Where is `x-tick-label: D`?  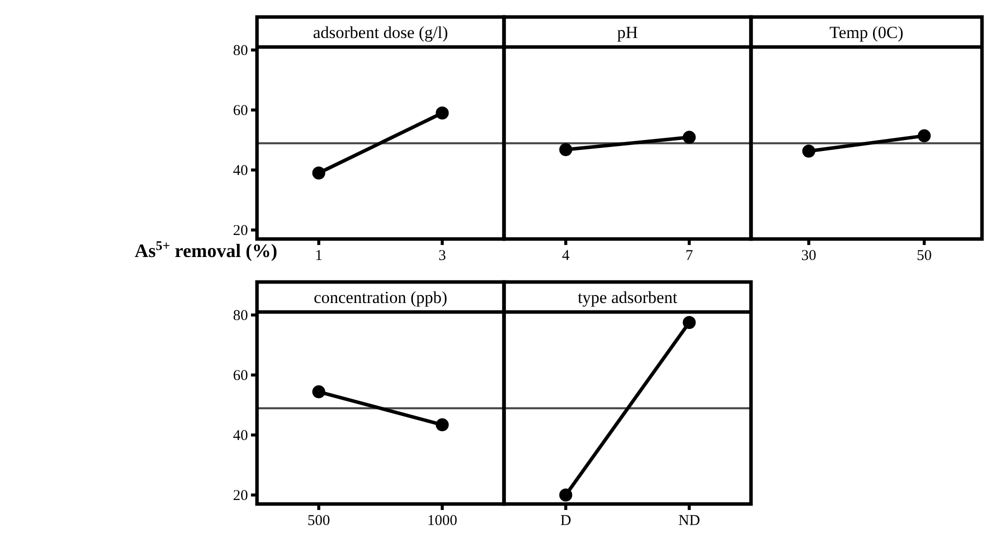 x-tick-label: D is located at coordinates (566, 521).